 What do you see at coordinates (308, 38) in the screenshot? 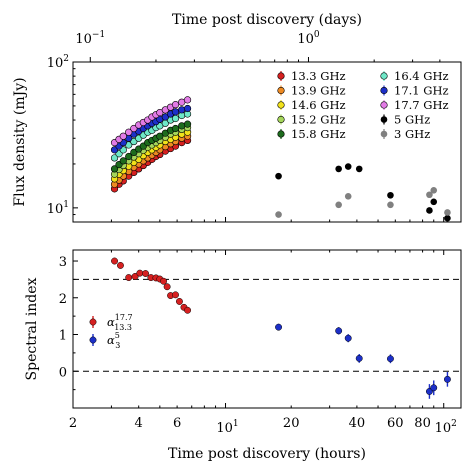
I see `days-tick-label: 10⁰` at bounding box center [308, 38].